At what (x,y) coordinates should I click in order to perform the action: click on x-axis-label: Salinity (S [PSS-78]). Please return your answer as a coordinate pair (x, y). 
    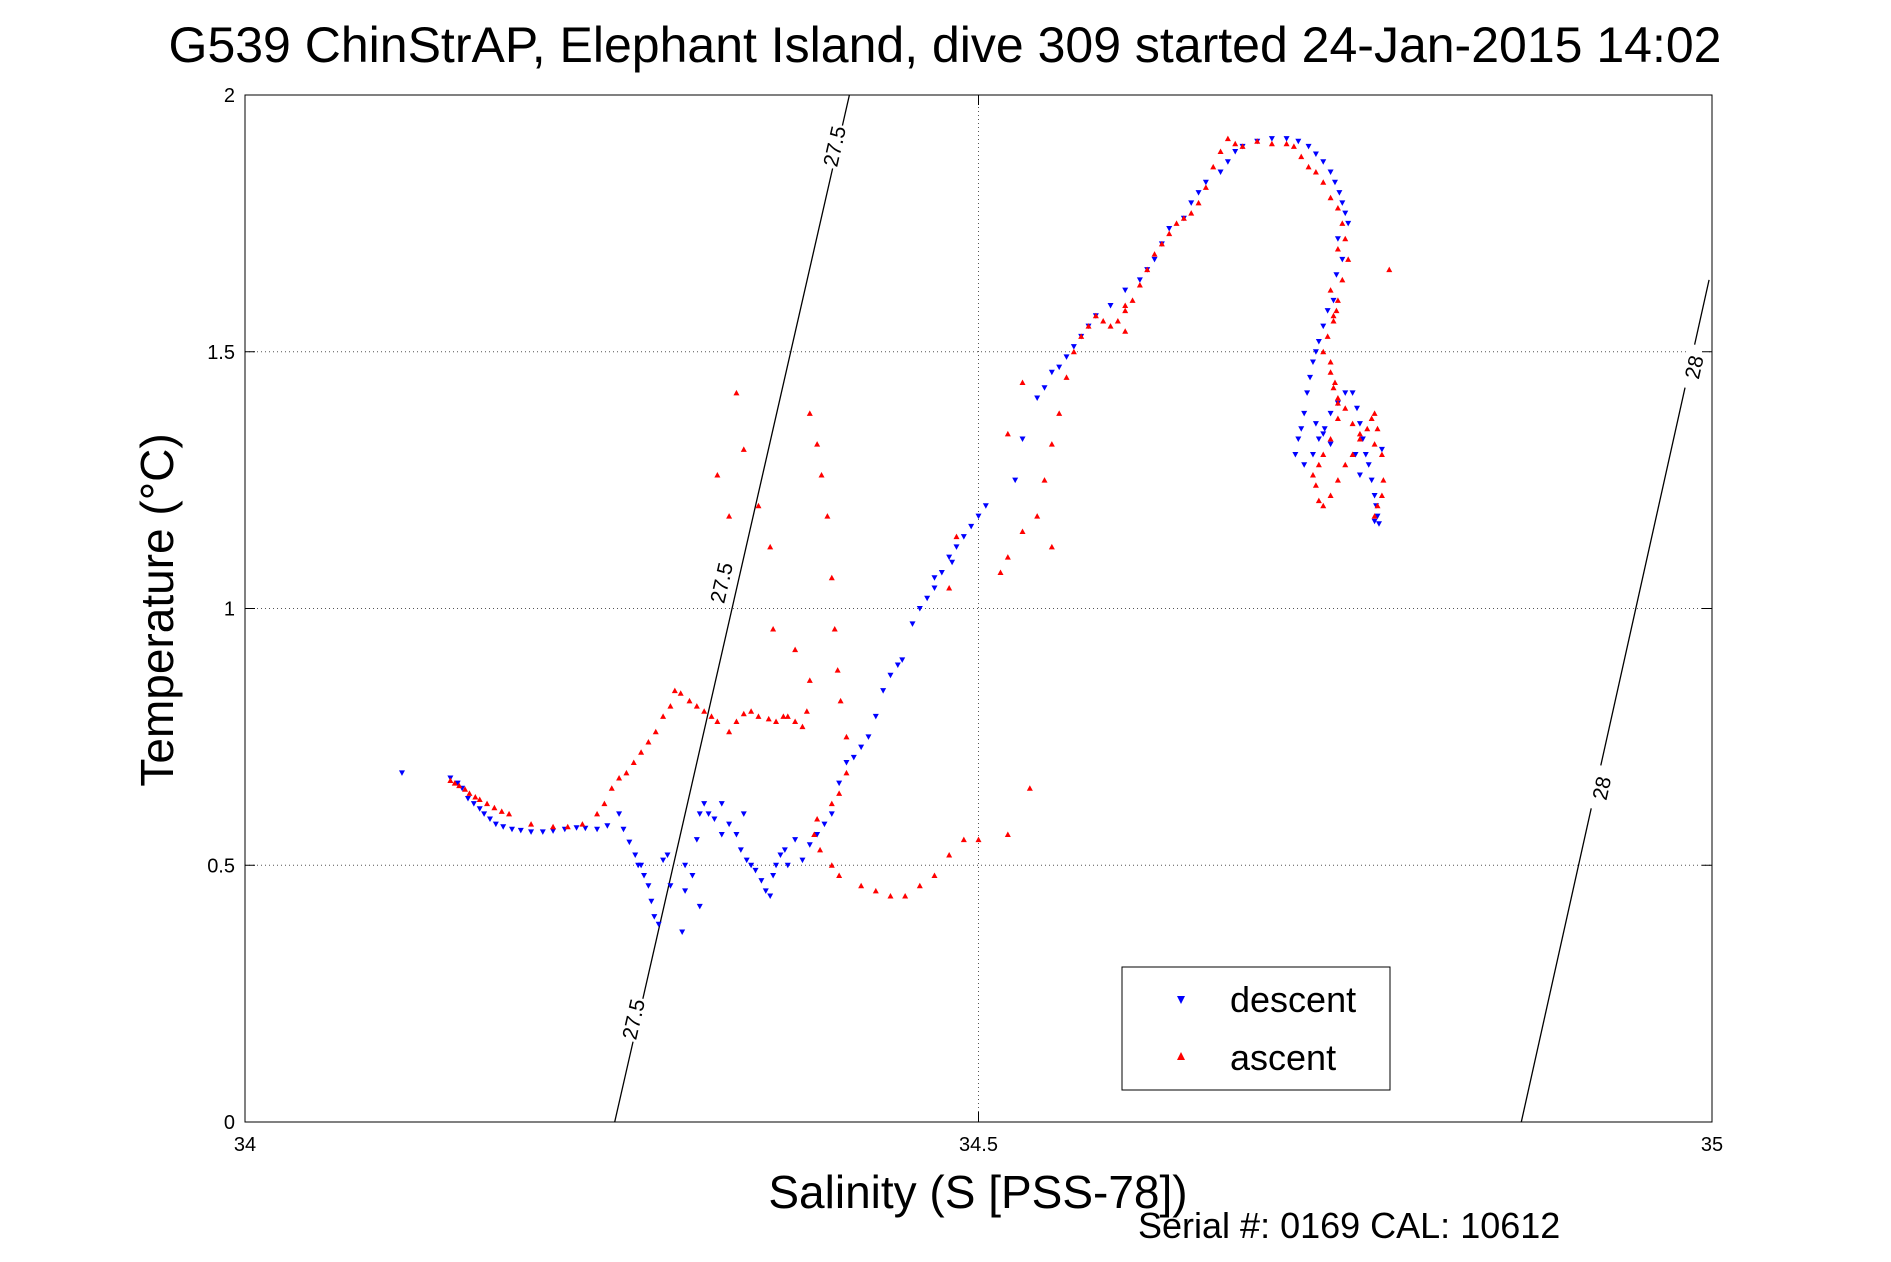
    Looking at the image, I should click on (977, 1192).